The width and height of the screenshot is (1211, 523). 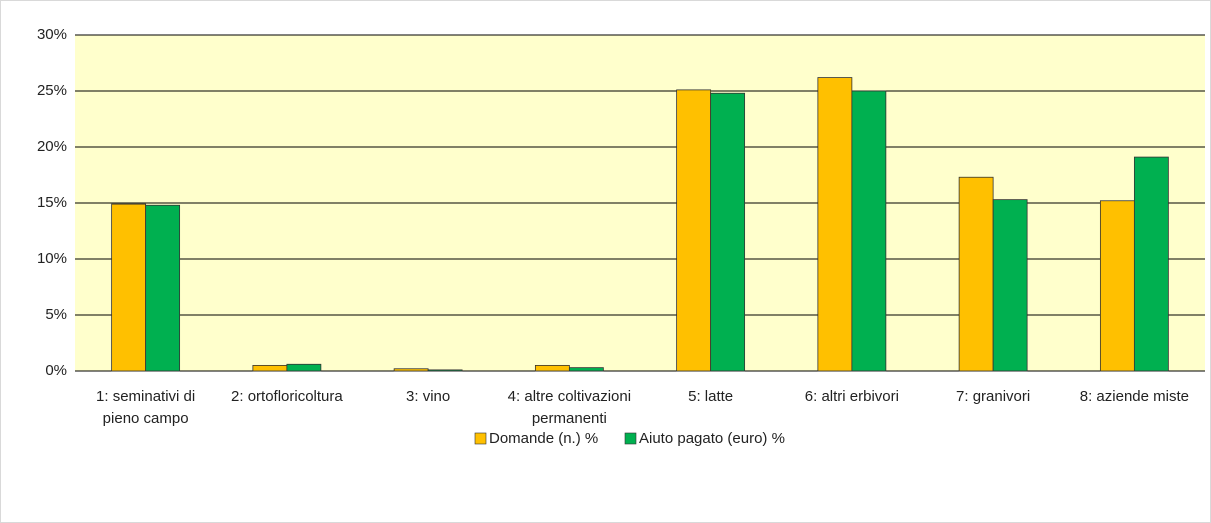 I want to click on y-tick-label: 0%, so click(x=56, y=370).